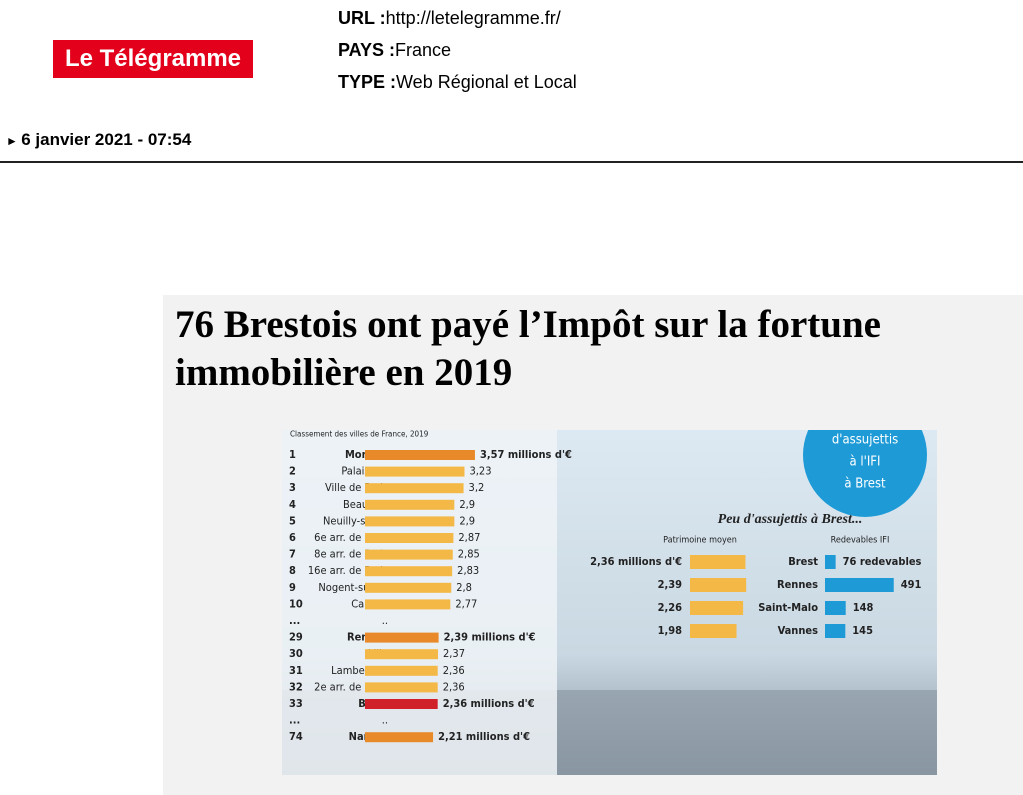 The image size is (1023, 795). Describe the element at coordinates (670, 607) in the screenshot. I see `value-label: 2,26` at that location.